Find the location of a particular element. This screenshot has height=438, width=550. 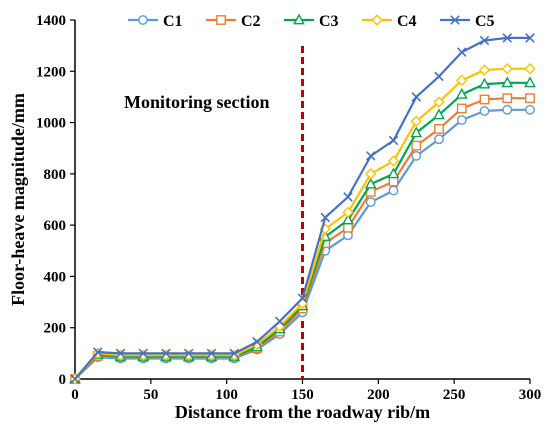

legend-label: C4 is located at coordinates (407, 21).